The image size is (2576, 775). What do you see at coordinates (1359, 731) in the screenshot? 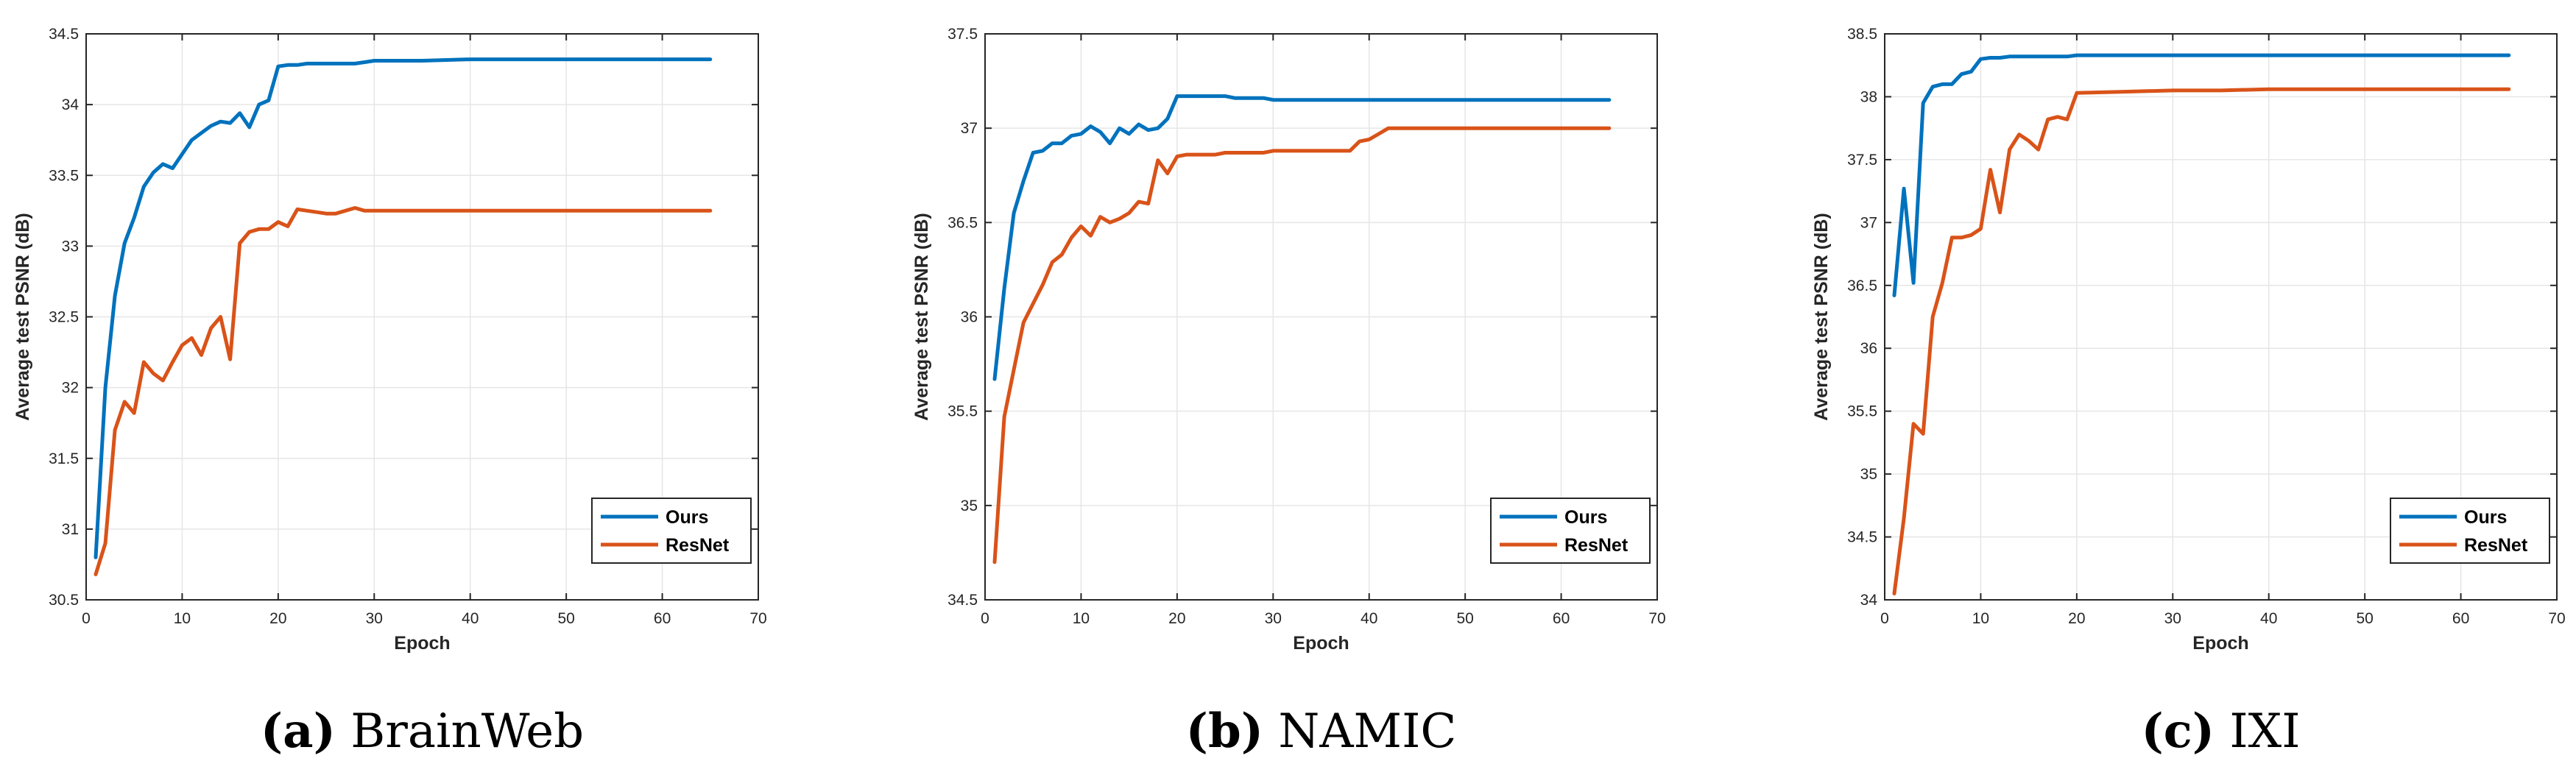
I see `caption-text: NAMIC` at bounding box center [1359, 731].